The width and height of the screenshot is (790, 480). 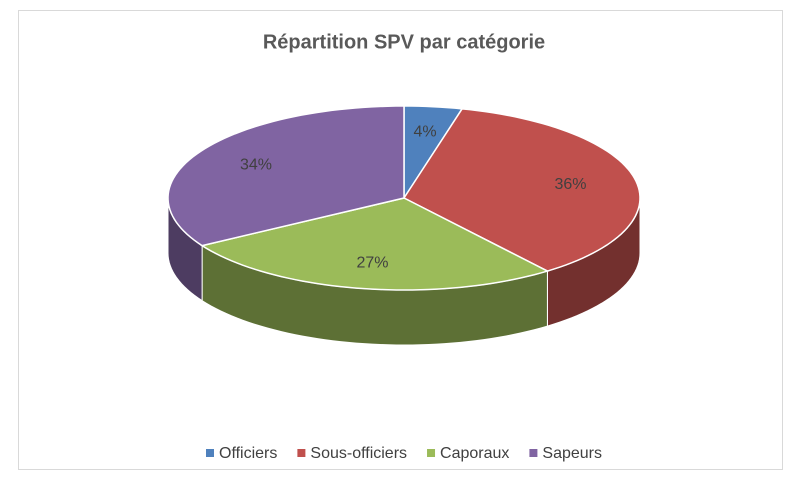 What do you see at coordinates (256, 165) in the screenshot?
I see `data-label: 34%` at bounding box center [256, 165].